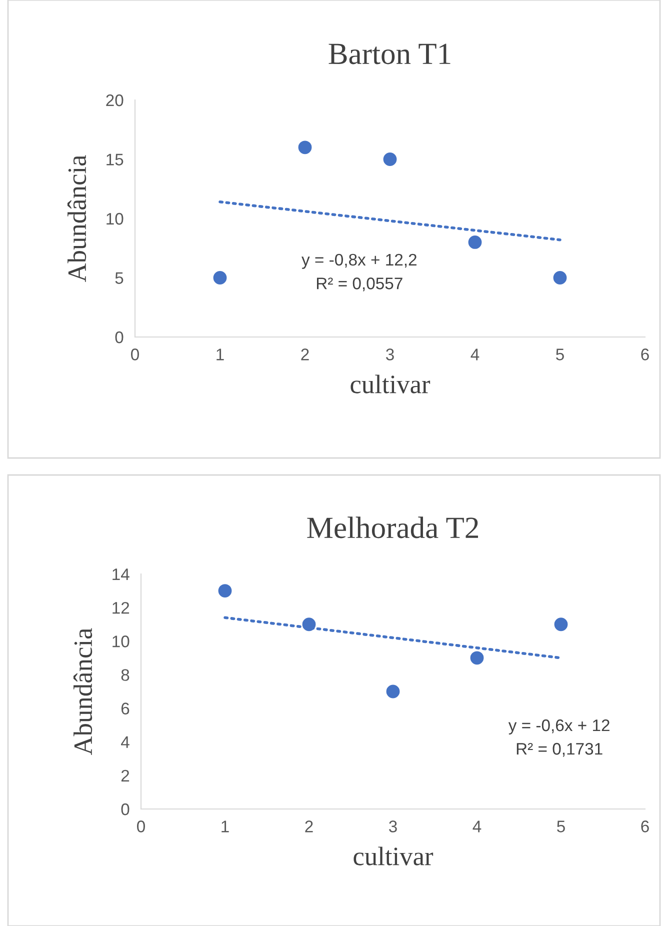  I want to click on y-tick-label: 12, so click(121, 608).